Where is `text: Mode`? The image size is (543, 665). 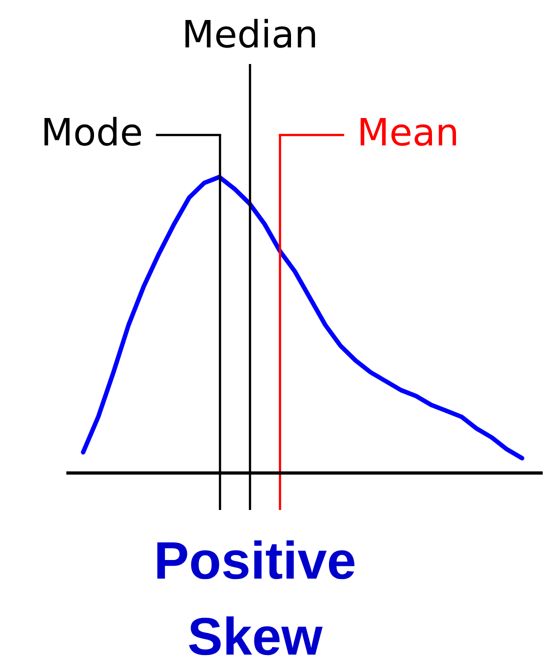 text: Mode is located at coordinates (92, 131).